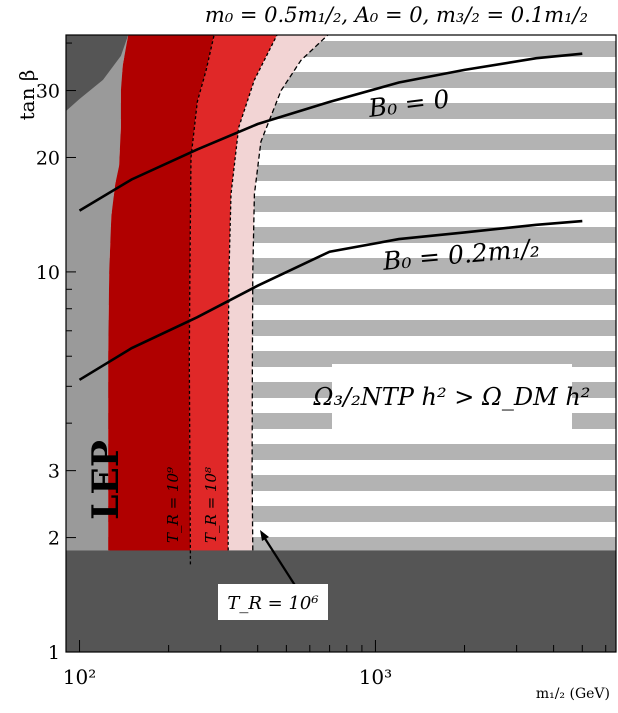  Describe the element at coordinates (161, 295) in the screenshot. I see `tr-1e9-region` at that location.